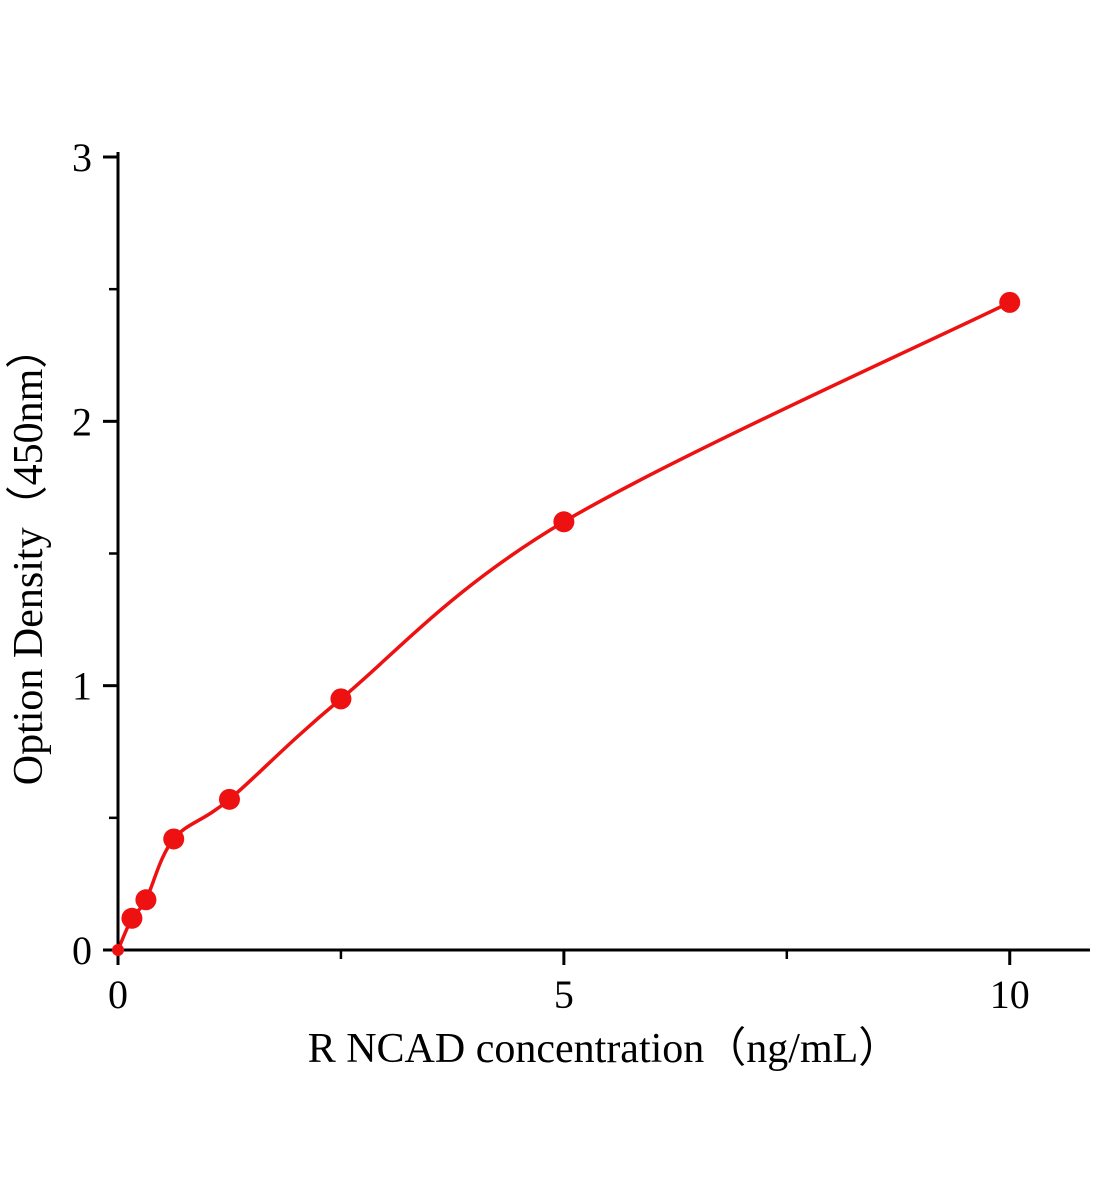 This screenshot has width=1104, height=1200. I want to click on y-tick-labels: 0 1 2 3, so click(82, 554).